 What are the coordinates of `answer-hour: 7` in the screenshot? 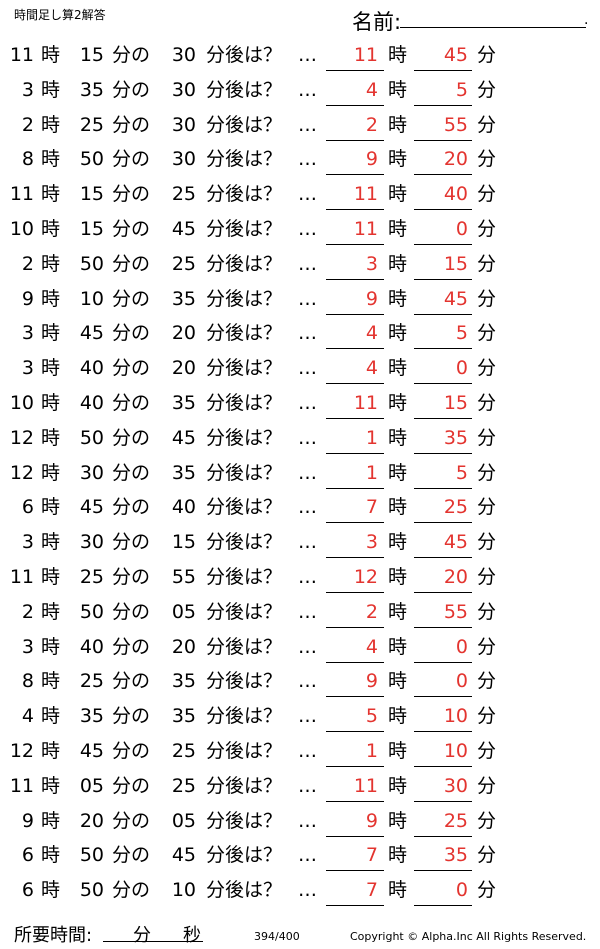 It's located at (371, 890).